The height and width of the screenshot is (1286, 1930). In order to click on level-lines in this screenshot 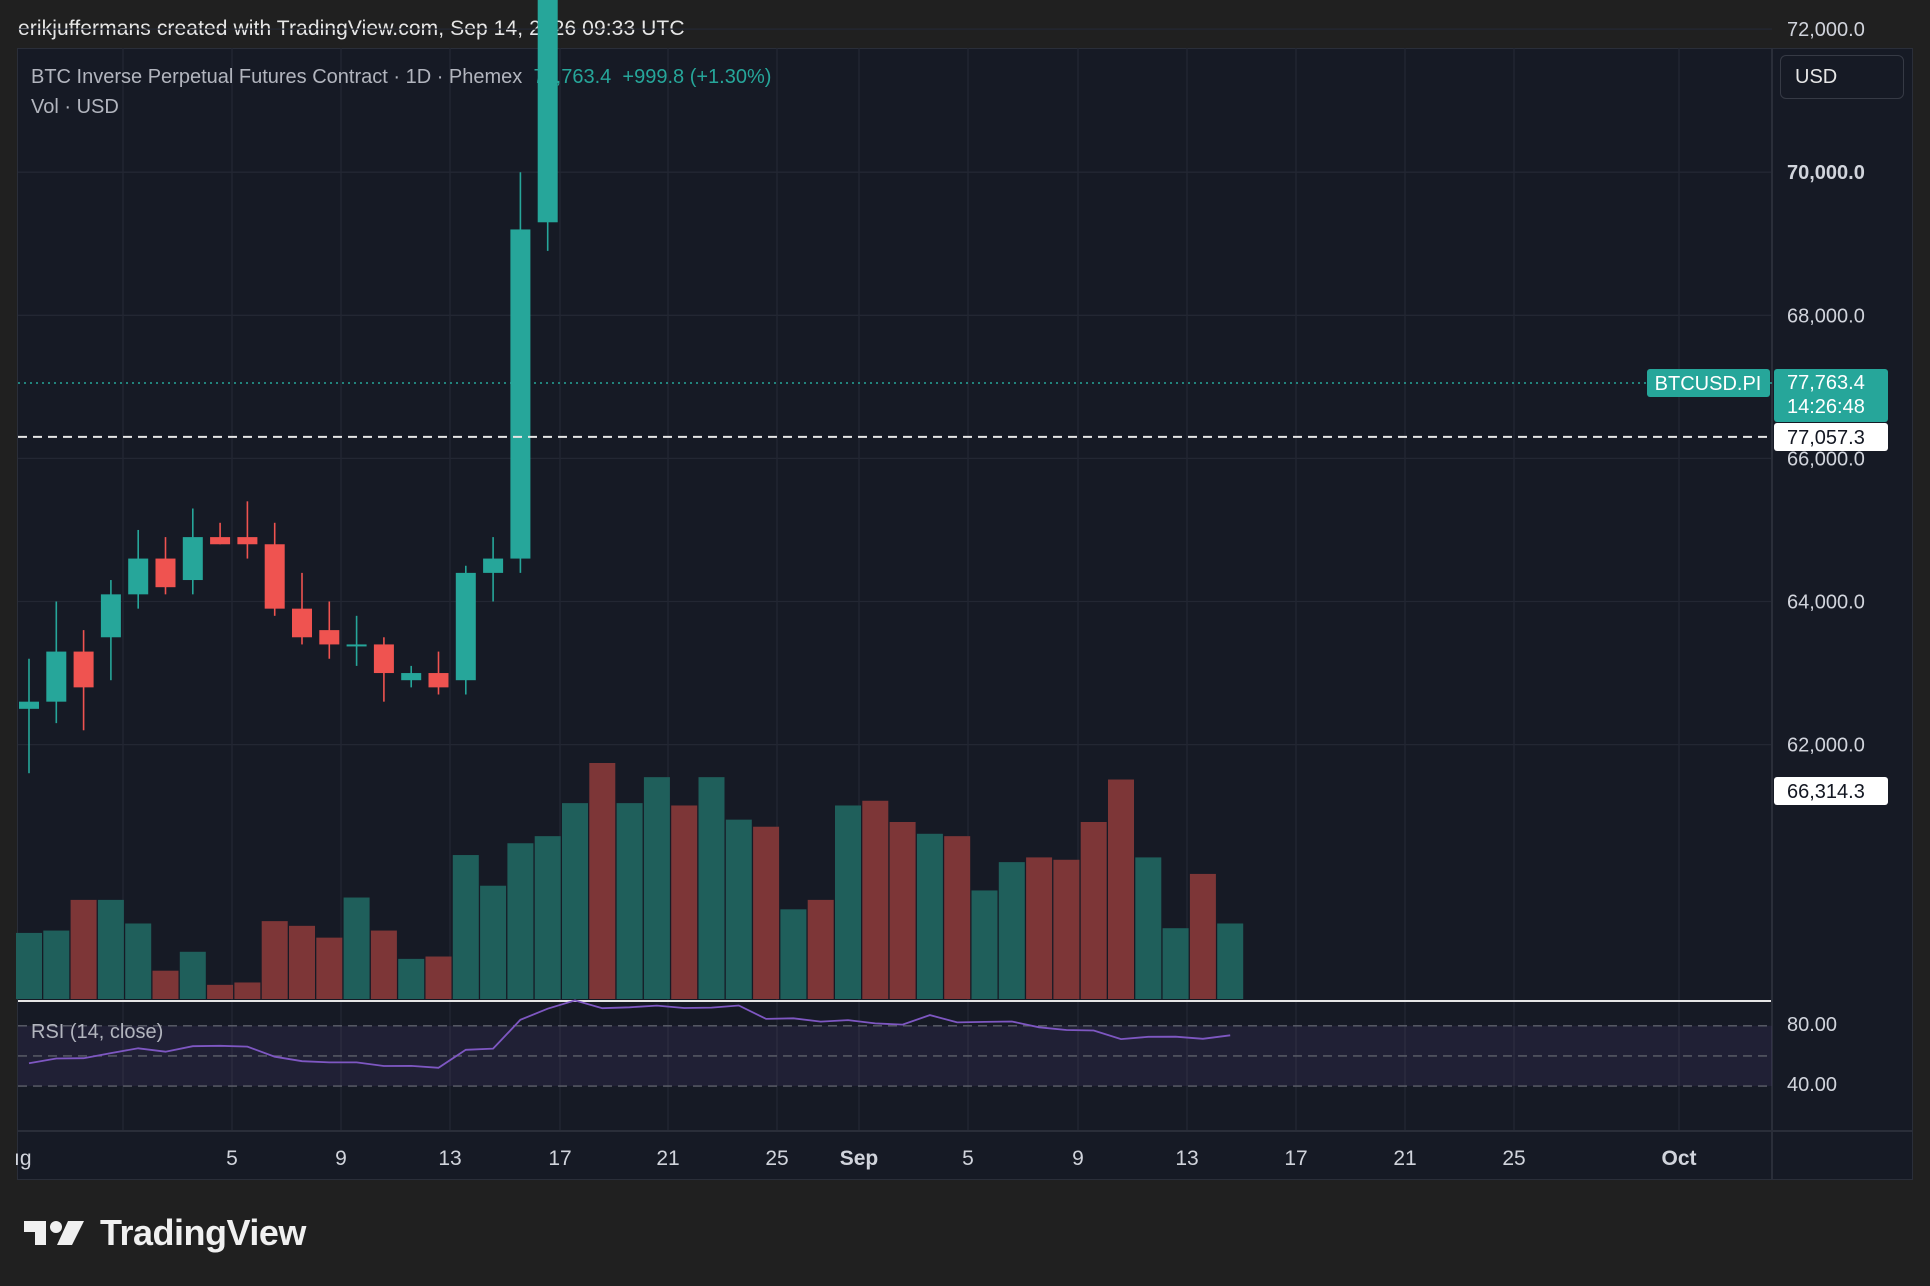, I will do `click(895, 410)`.